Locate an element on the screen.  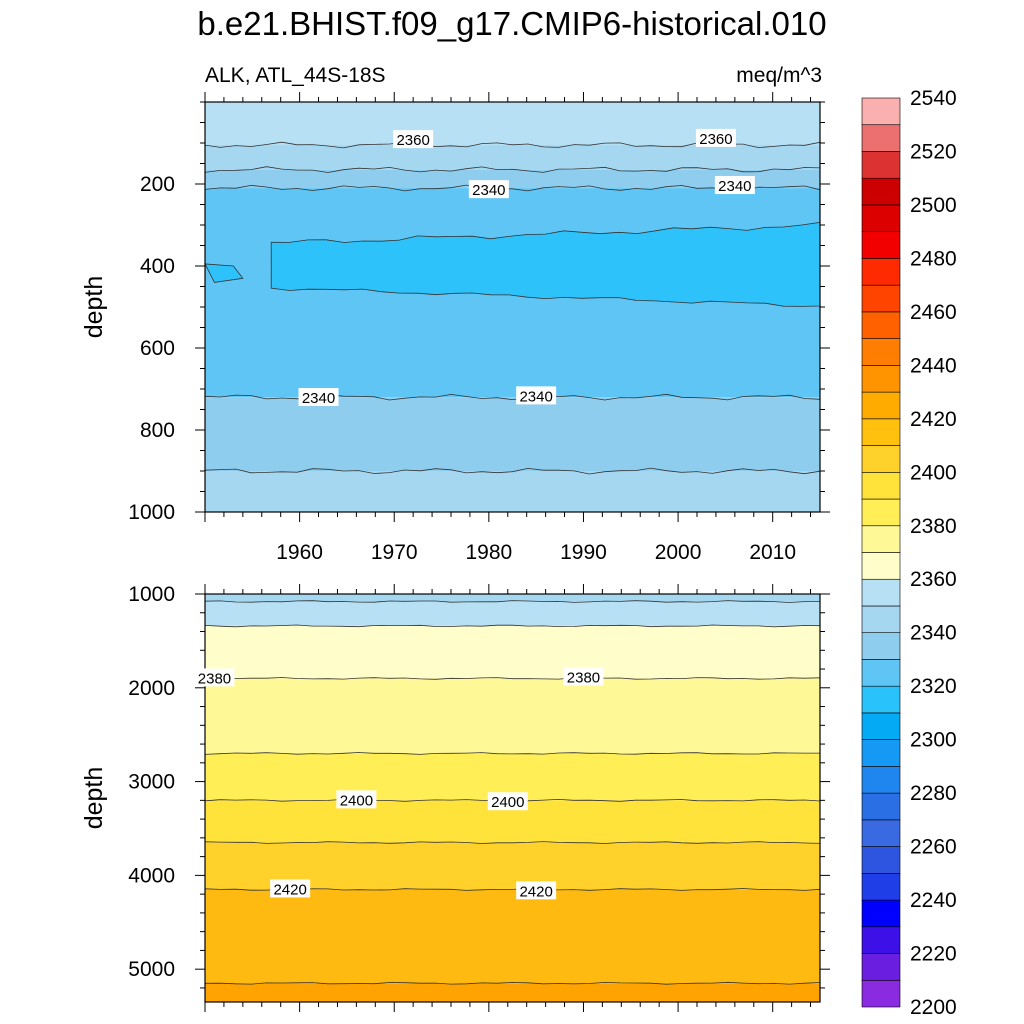
y-axis-label: depth is located at coordinates (94, 307).